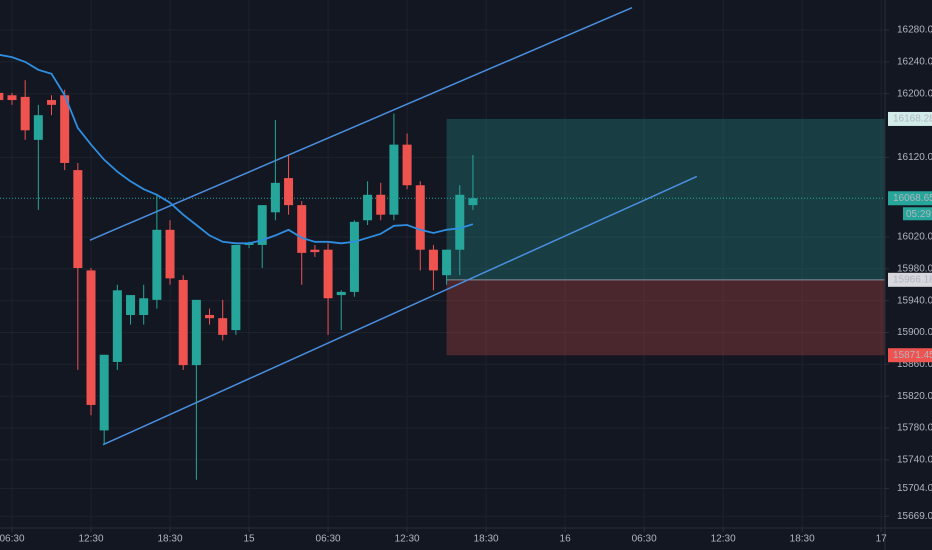 The image size is (932, 550). What do you see at coordinates (914, 93) in the screenshot?
I see `y-tick-label: 16200.00` at bounding box center [914, 93].